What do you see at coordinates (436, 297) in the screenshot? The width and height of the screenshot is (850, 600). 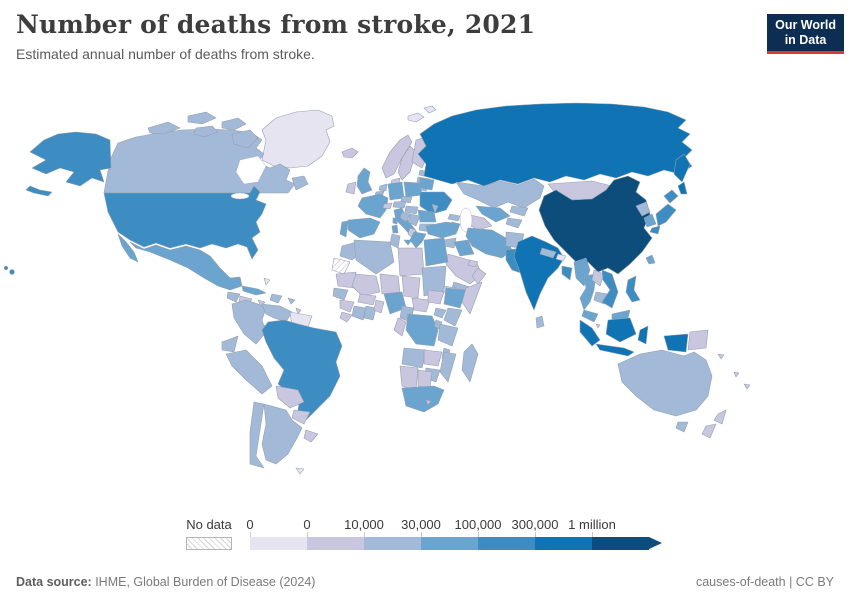 I see `country-south-sudan` at bounding box center [436, 297].